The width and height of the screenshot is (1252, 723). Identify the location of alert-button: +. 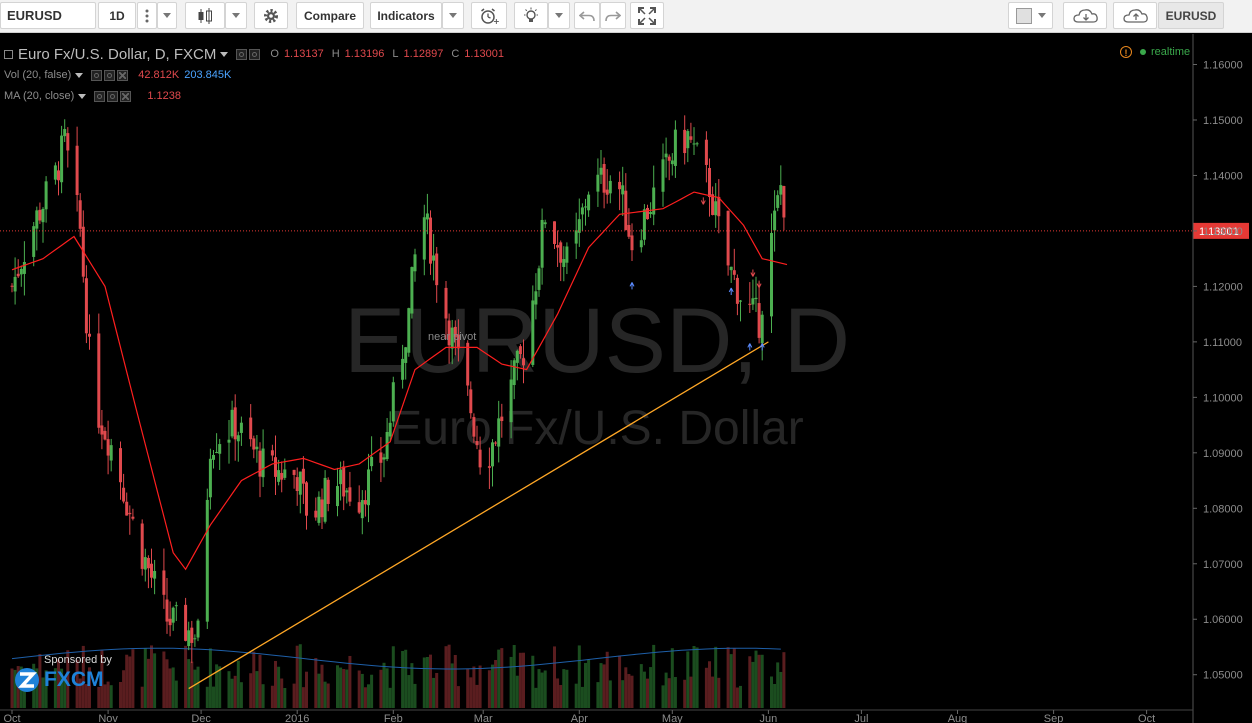
(489, 15).